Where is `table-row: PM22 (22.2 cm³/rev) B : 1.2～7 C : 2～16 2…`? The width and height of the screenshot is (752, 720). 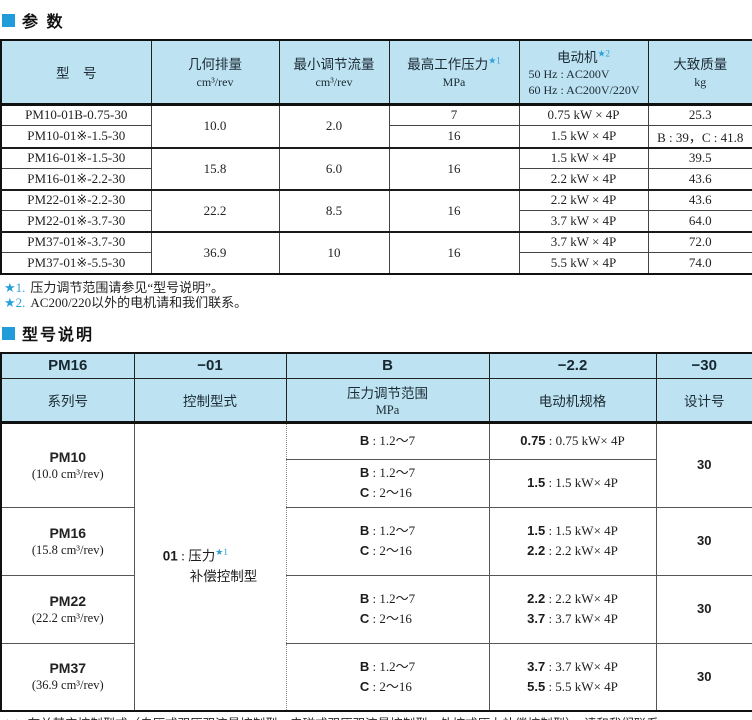
table-row: PM22 (22.2 cm³/rev) B : 1.2～7 C : 2～16 2… is located at coordinates (376, 609).